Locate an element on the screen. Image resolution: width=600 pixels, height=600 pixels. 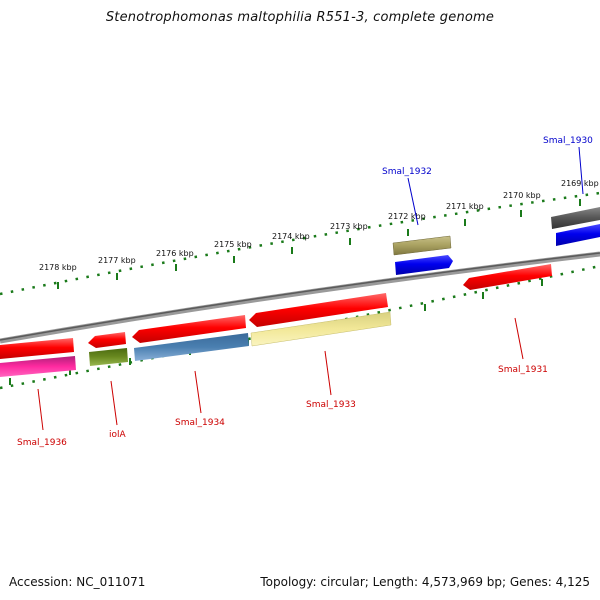
gene-label-smal-1930: Smal_1930 is located at coordinates (568, 141).